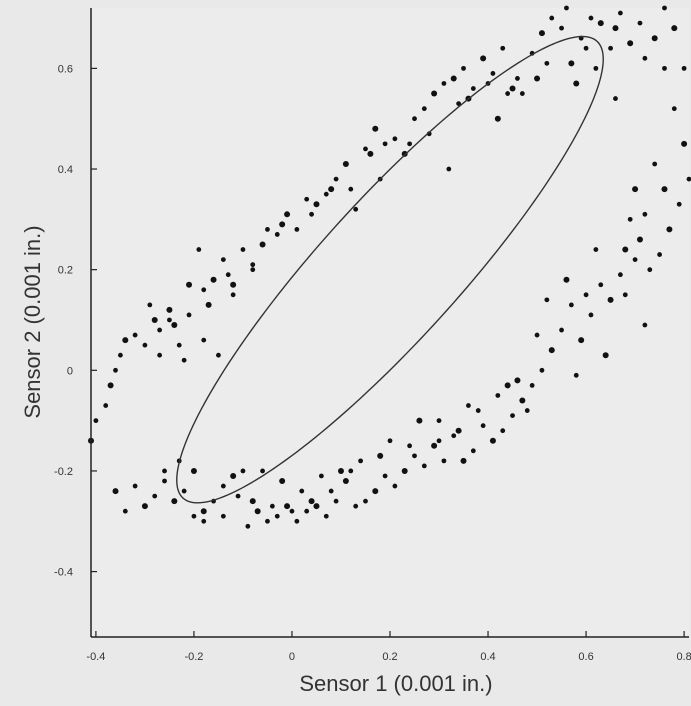  Describe the element at coordinates (70, 371) in the screenshot. I see `y-tick-label: 0` at that location.